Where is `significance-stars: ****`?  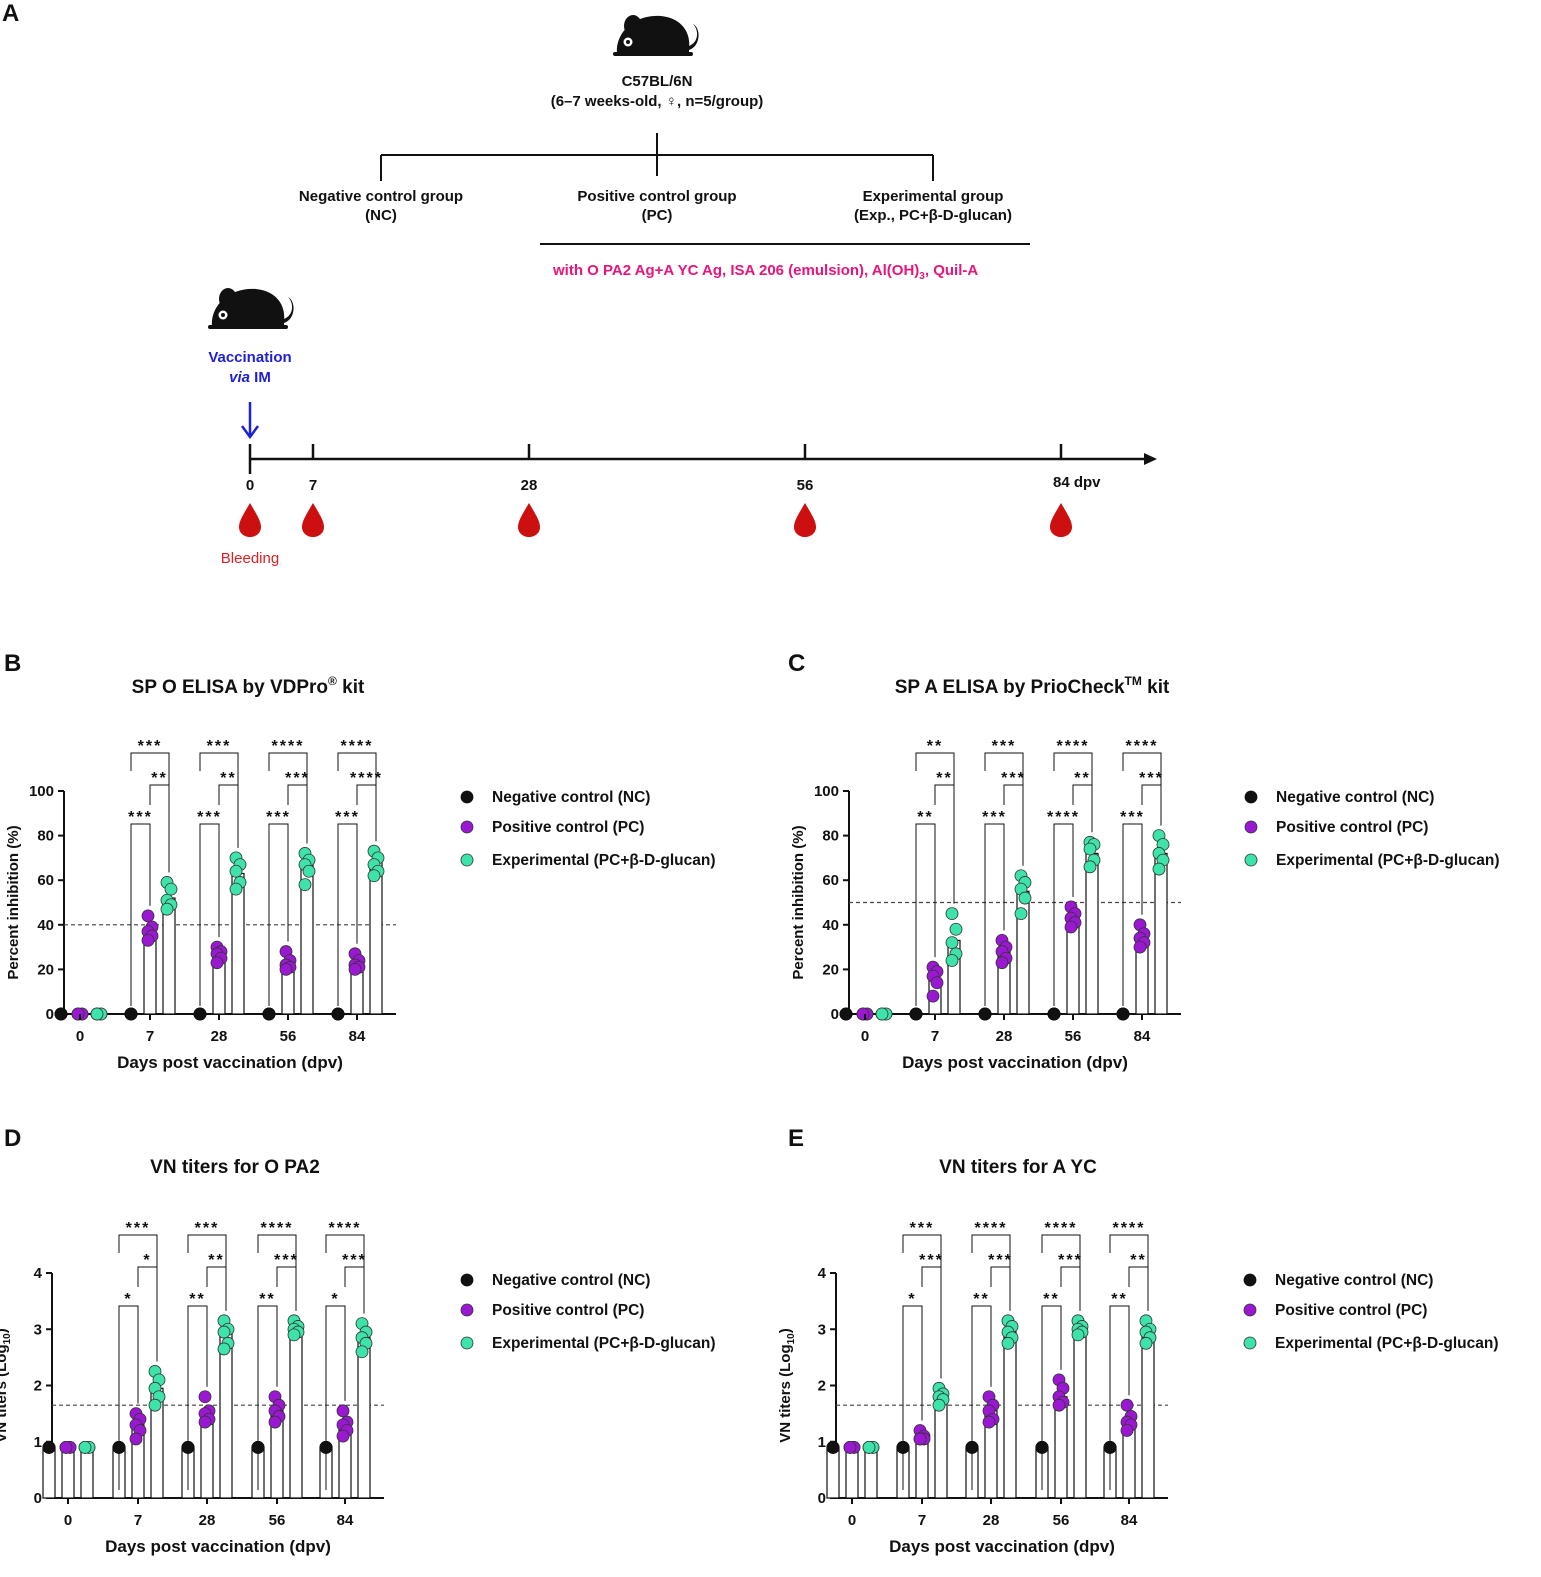
significance-stars: **** is located at coordinates (1129, 1228).